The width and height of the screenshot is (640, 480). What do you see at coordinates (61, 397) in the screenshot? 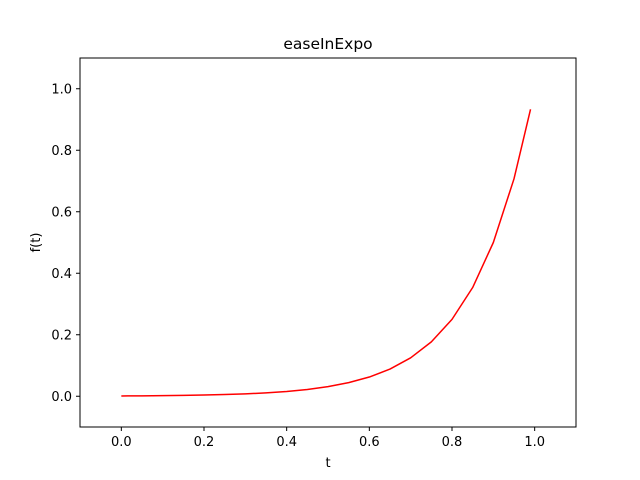
I see `y-tick-label: 0.0` at bounding box center [61, 397].